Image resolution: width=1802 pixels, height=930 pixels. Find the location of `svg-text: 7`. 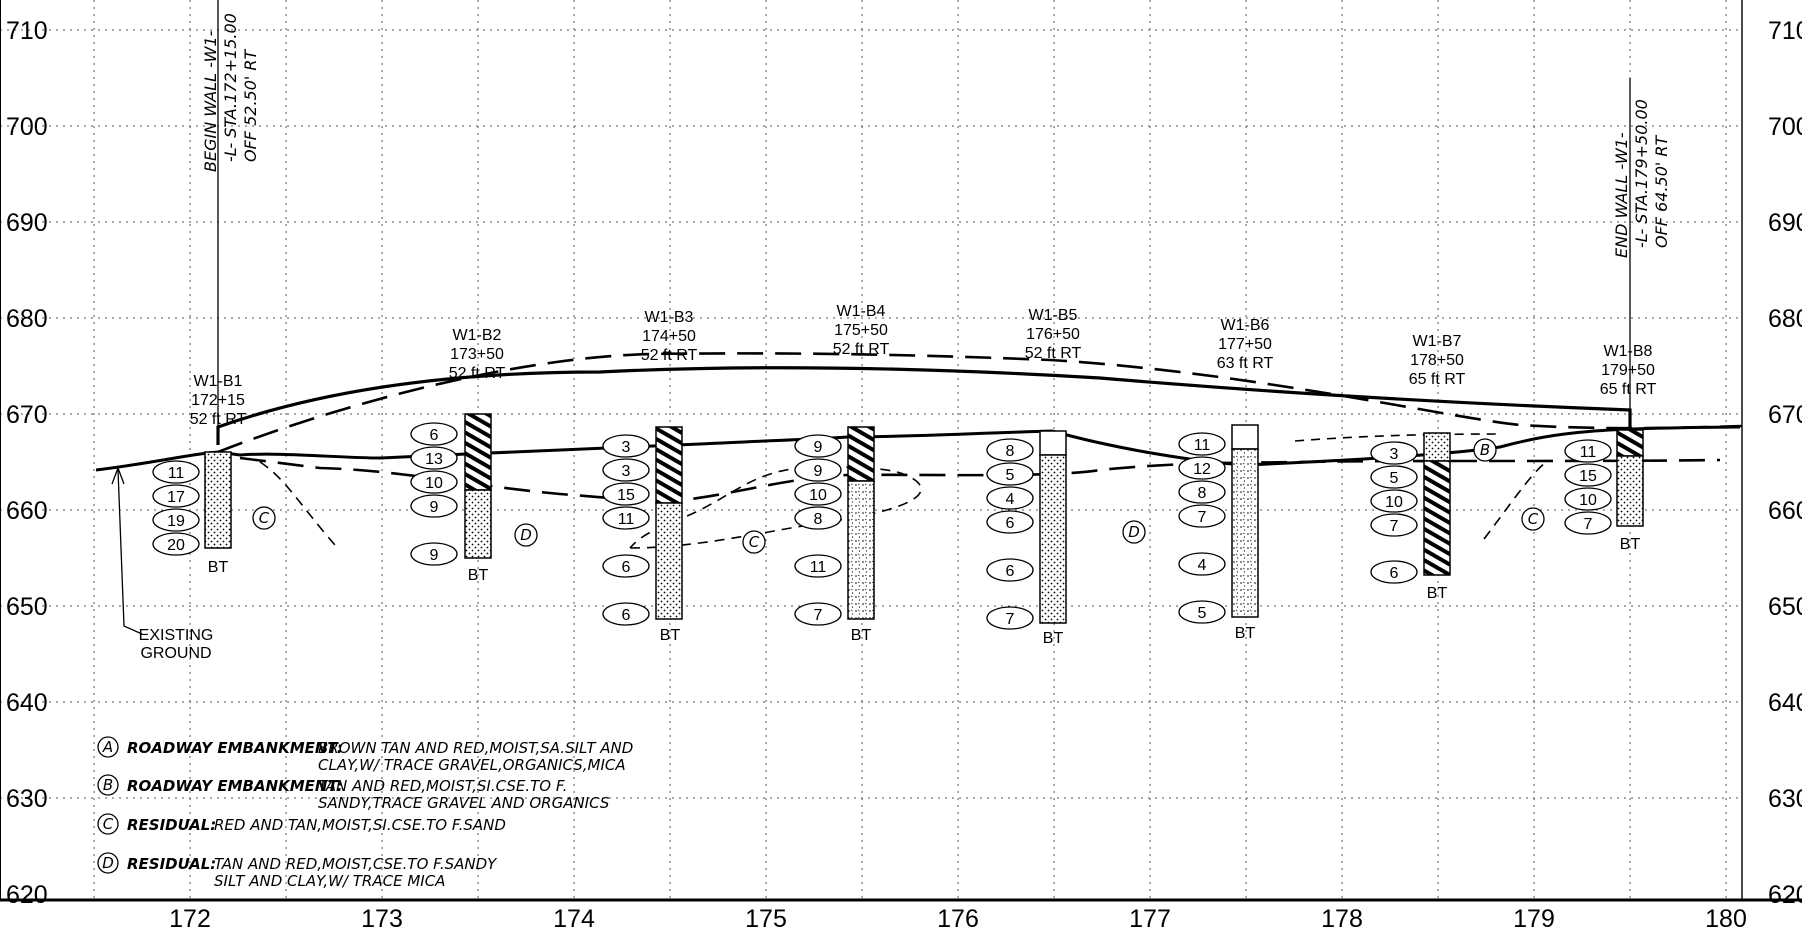

svg-text: 7 is located at coordinates (1588, 524).